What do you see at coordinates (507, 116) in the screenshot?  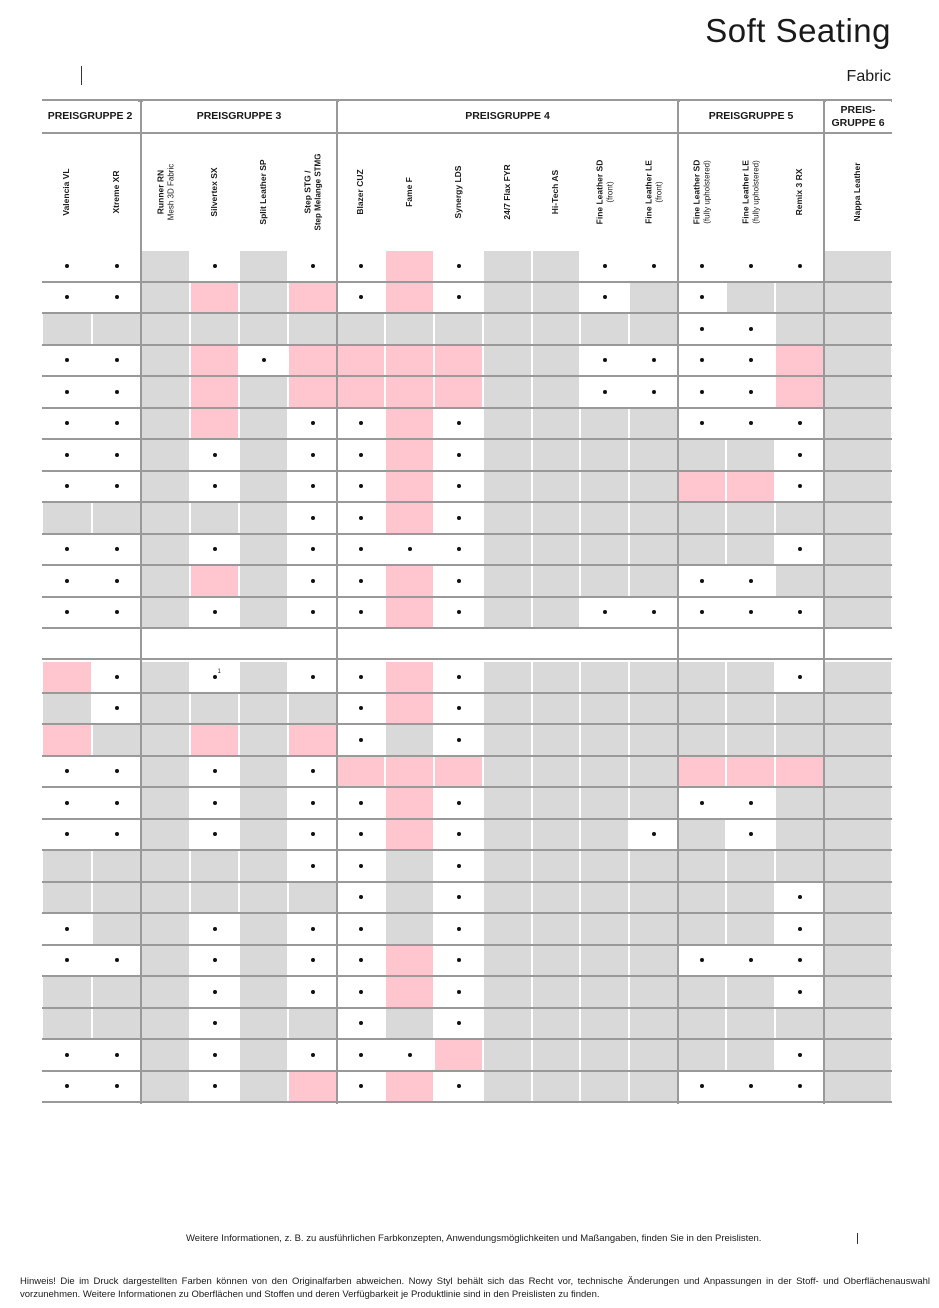 I see `price-group-header: PREISGRUPPE 4` at bounding box center [507, 116].